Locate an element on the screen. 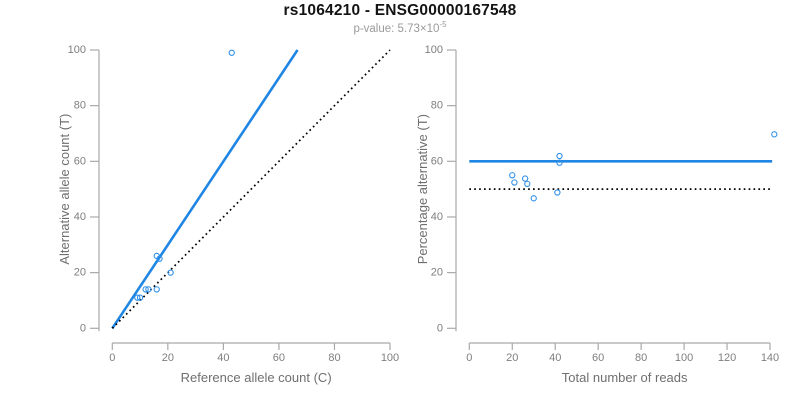 Image resolution: width=800 pixels, height=400 pixels. pvalue-text: p-value: 5.73×10 is located at coordinates (396, 29).